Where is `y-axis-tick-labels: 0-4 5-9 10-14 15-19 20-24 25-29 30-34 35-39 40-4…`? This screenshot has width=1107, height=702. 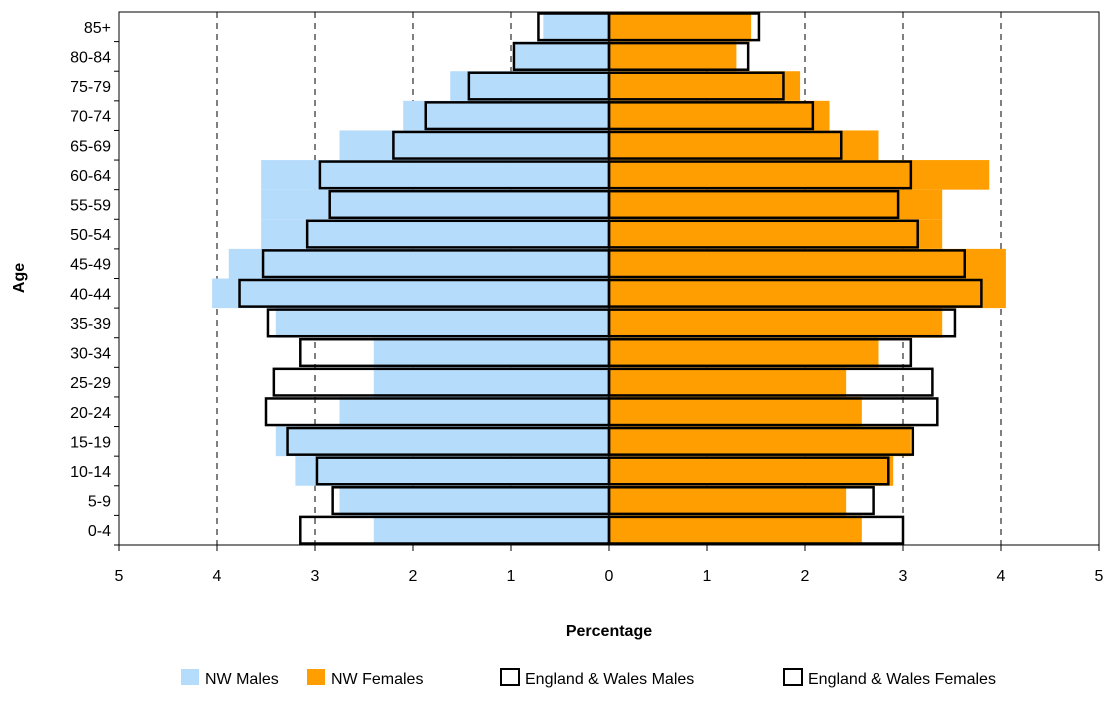
y-axis-tick-labels: 0-4 5-9 10-14 15-19 20-24 25-29 30-34 35-39 40-4… is located at coordinates (94, 283).